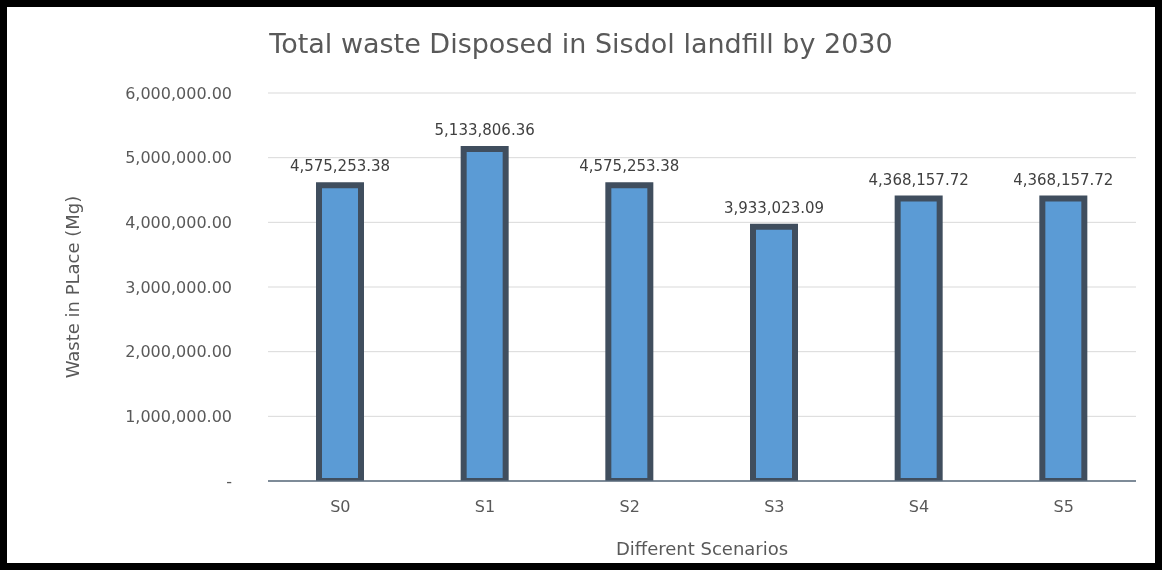 Image resolution: width=1162 pixels, height=570 pixels. What do you see at coordinates (340, 507) in the screenshot?
I see `x-tick-label: S0` at bounding box center [340, 507].